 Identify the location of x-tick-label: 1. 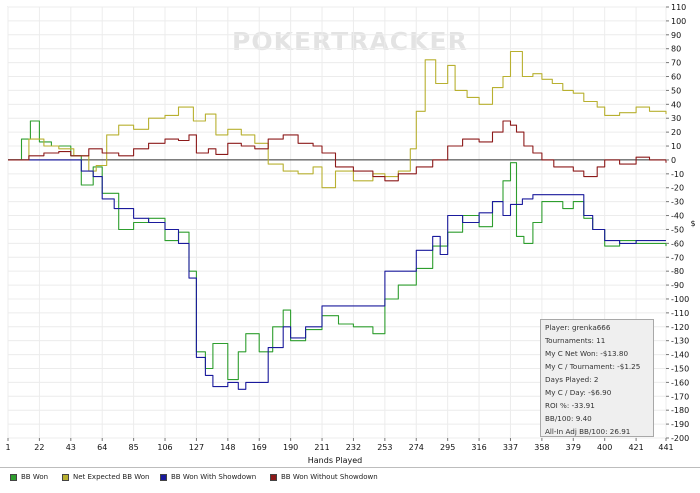
(7, 447).